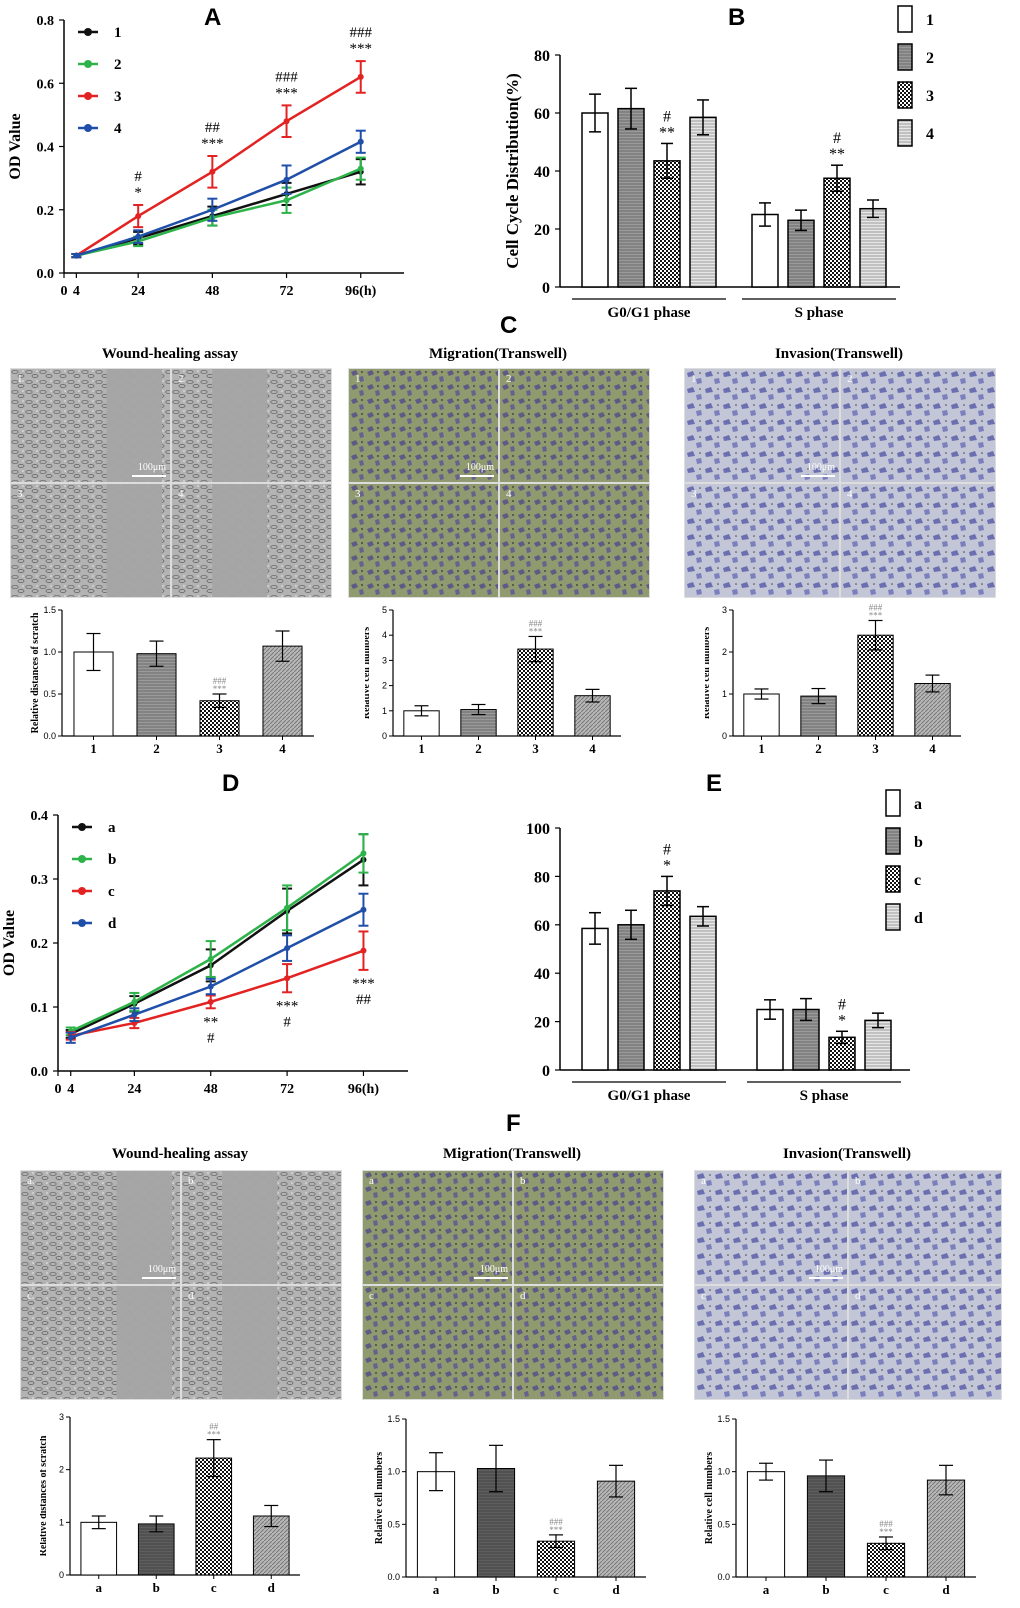 This screenshot has width=1020, height=1608. I want to click on y-tick-label: 0.1, so click(40, 1008).